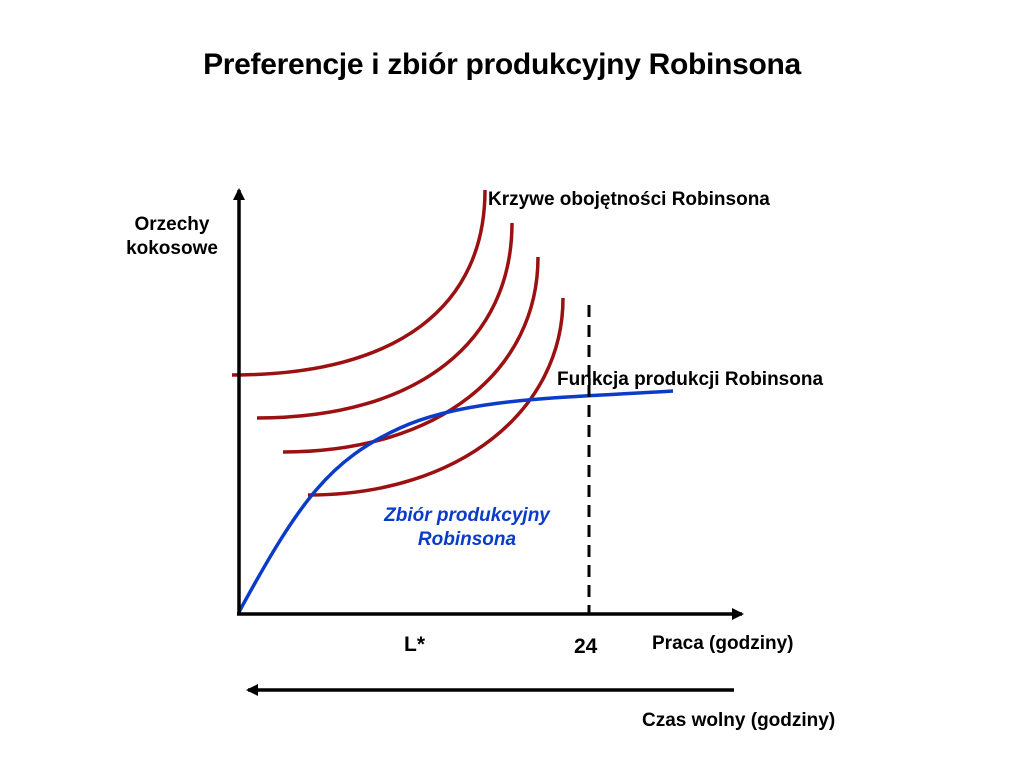 The image size is (1024, 768). I want to click on y-axis-label: Orzechy kokosowe, so click(172, 237).